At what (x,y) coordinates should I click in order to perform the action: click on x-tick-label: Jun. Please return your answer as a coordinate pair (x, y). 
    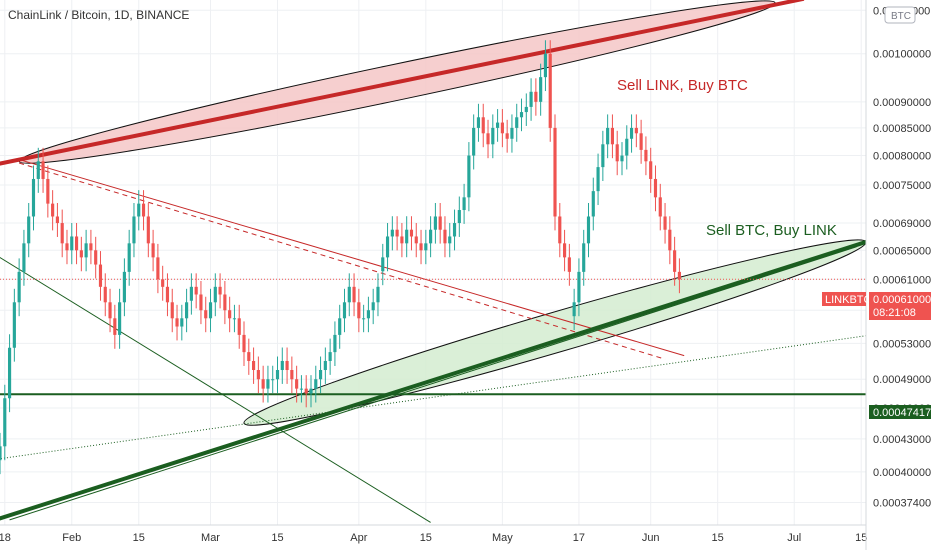
    Looking at the image, I should click on (651, 538).